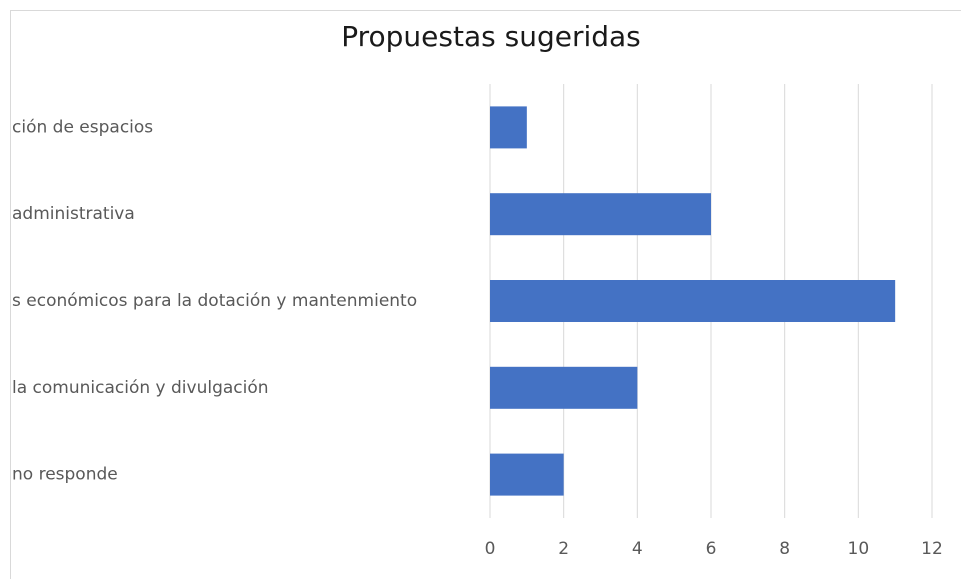 The width and height of the screenshot is (961, 579). Describe the element at coordinates (637, 549) in the screenshot. I see `x-tick-label: 4` at that location.